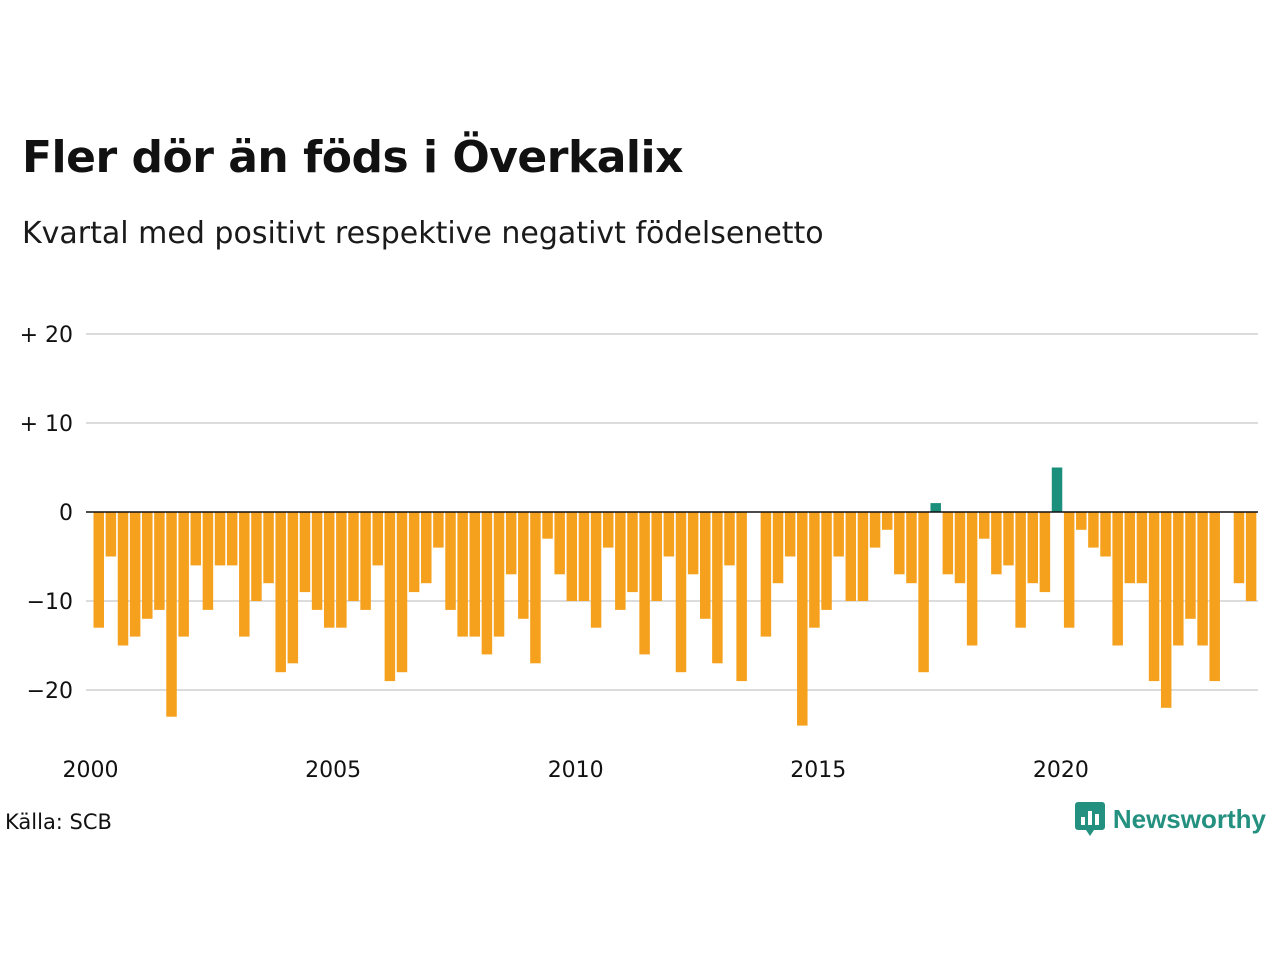  I want to click on chart-title: Fler dör än föds i Överkalix, so click(352, 157).